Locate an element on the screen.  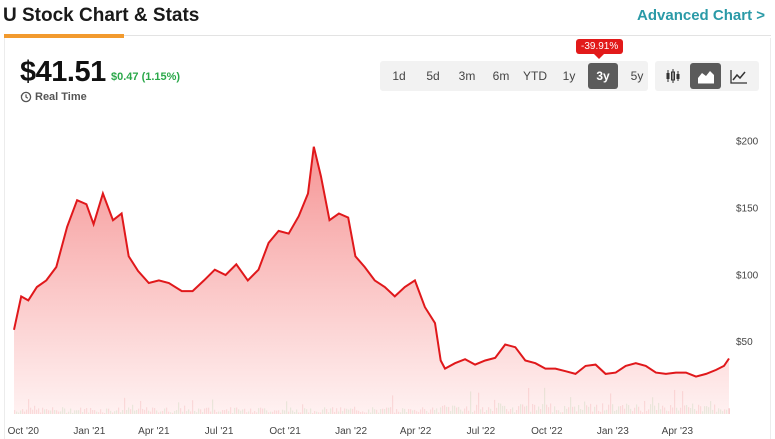
area-chart-button is located at coordinates (705, 76).